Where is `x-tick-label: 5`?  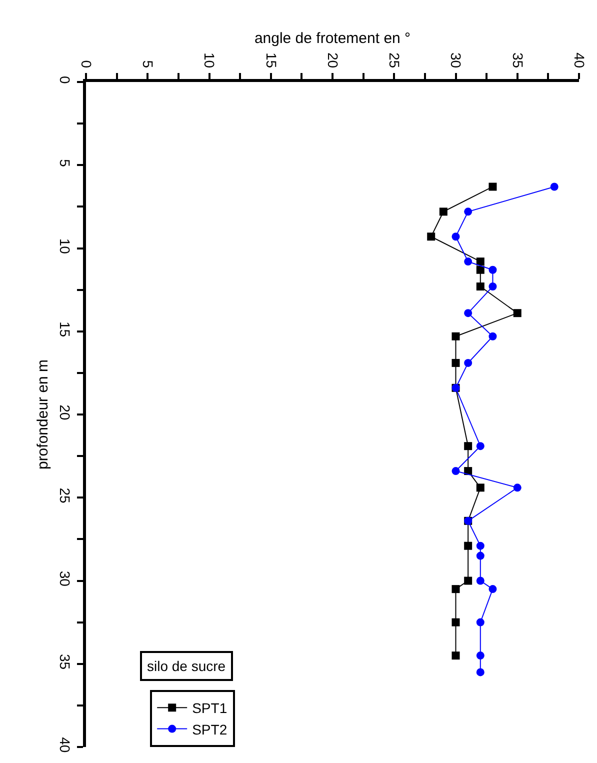
x-tick-label: 5 is located at coordinates (148, 64).